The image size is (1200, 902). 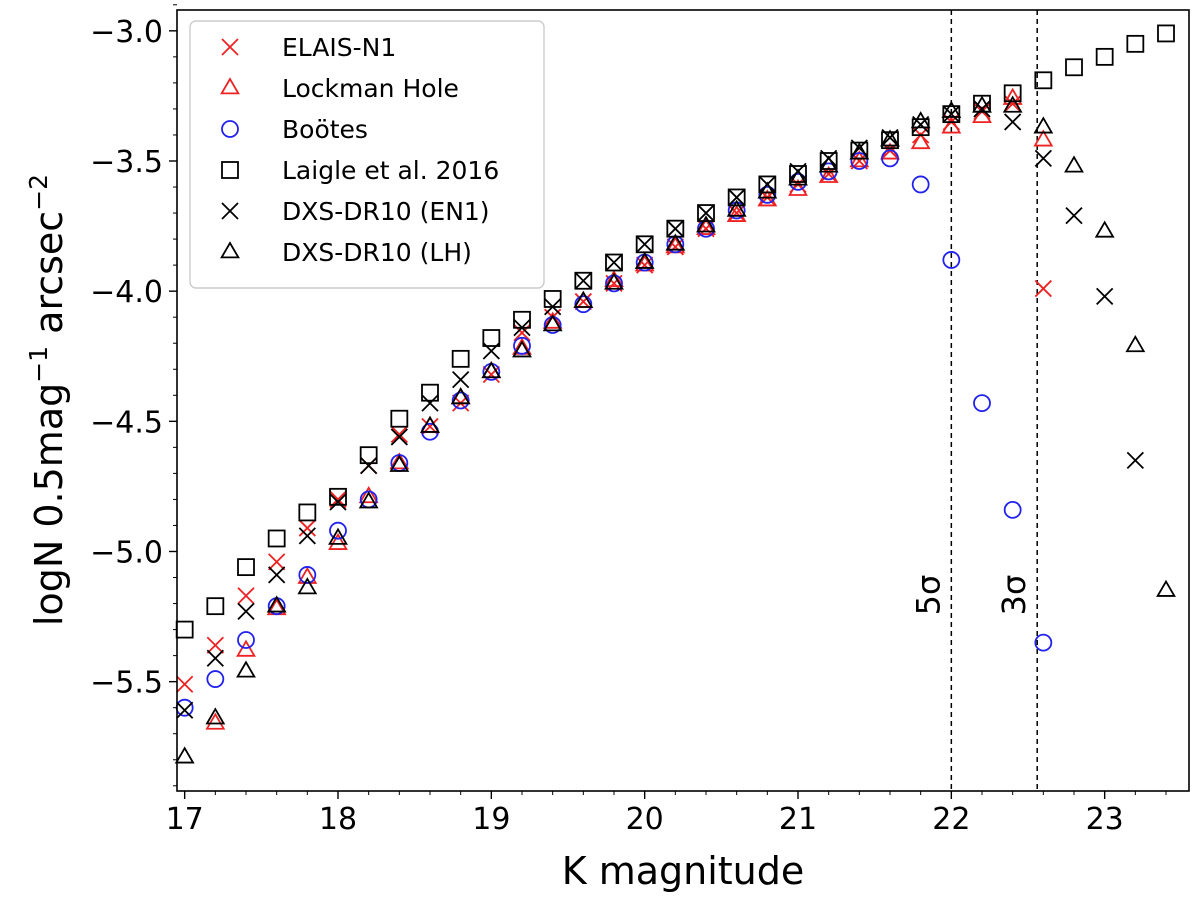 I want to click on x-tick-label: 17, so click(x=185, y=819).